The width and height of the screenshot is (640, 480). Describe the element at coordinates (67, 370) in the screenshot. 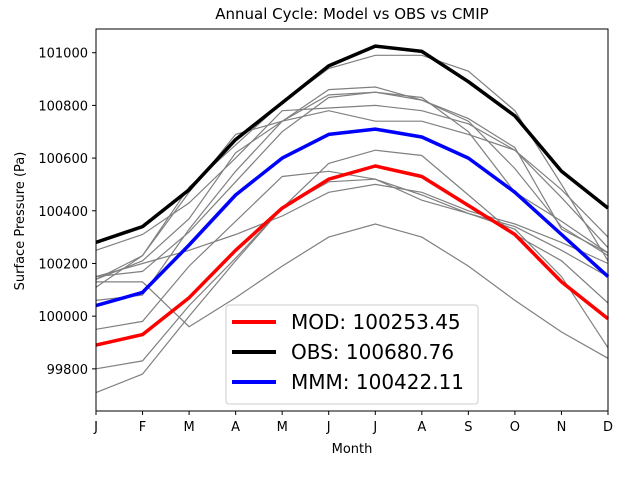

I see `y-tick-label: 99800` at that location.